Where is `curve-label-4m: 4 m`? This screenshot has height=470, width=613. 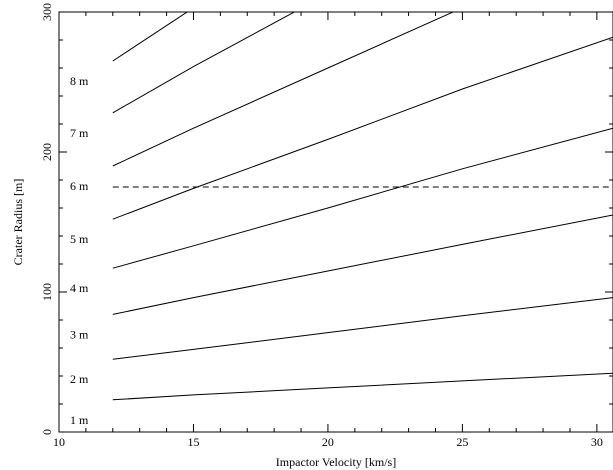 curve-label-4m: 4 m is located at coordinates (79, 288).